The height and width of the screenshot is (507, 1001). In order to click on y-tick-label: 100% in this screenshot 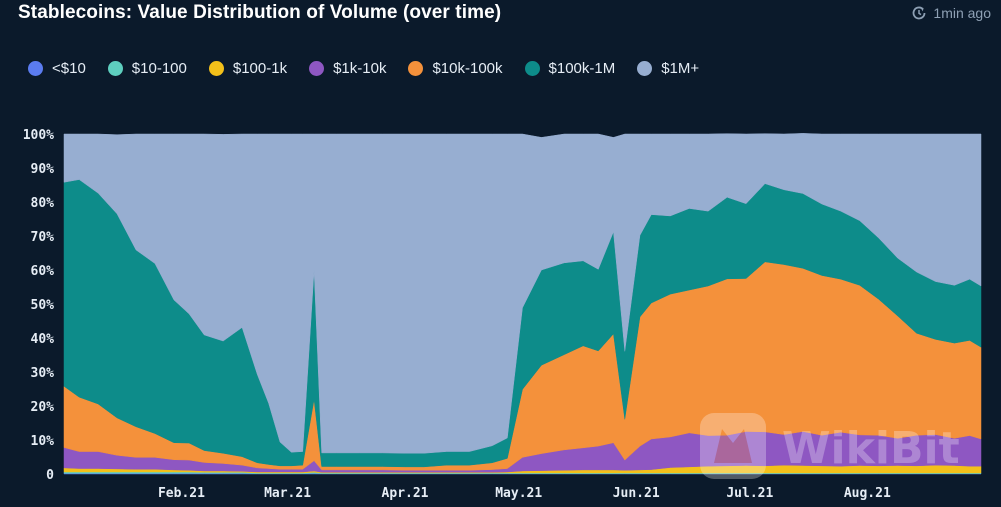, I will do `click(38, 135)`.